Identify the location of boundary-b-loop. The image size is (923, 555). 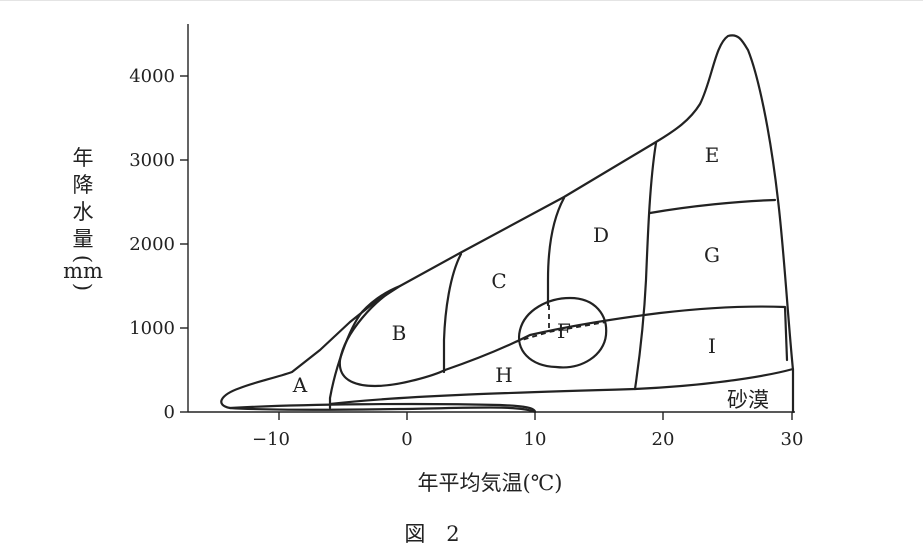
(392, 336).